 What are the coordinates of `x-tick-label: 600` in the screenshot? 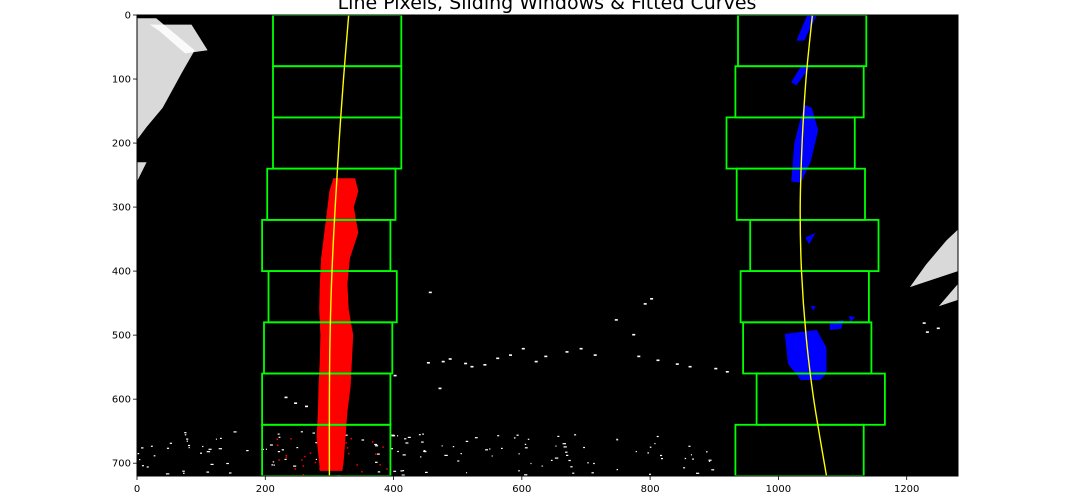 It's located at (521, 489).